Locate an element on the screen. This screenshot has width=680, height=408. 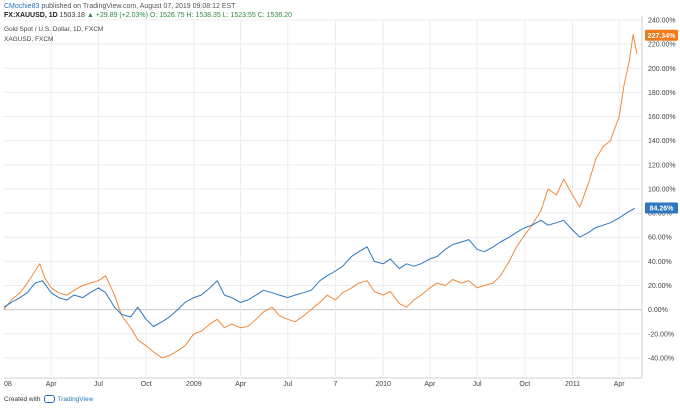
x-tick-label: 2011 is located at coordinates (572, 384).